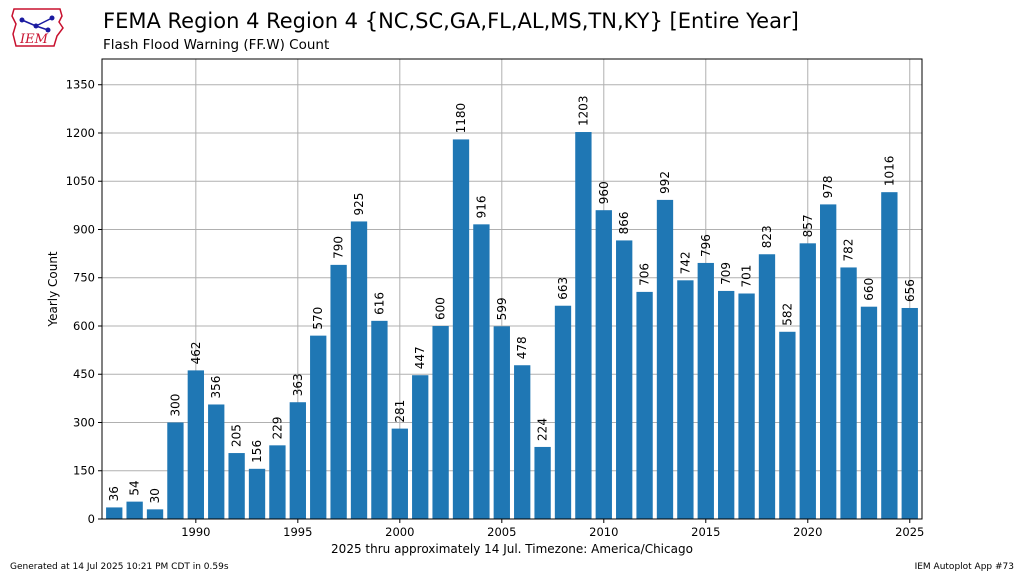  What do you see at coordinates (84, 374) in the screenshot?
I see `y-tick-label-450: 450` at bounding box center [84, 374].